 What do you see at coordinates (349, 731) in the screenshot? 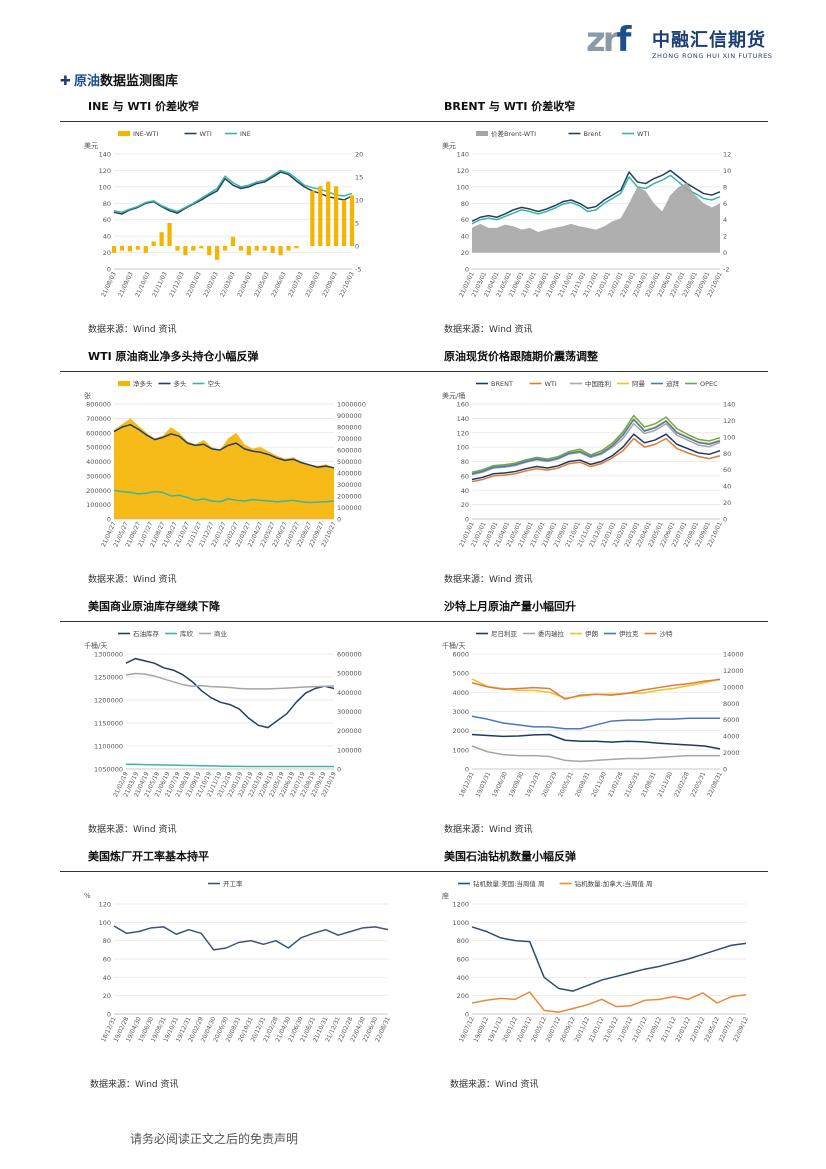
I see `y2-tick-label: 200000` at bounding box center [349, 731].